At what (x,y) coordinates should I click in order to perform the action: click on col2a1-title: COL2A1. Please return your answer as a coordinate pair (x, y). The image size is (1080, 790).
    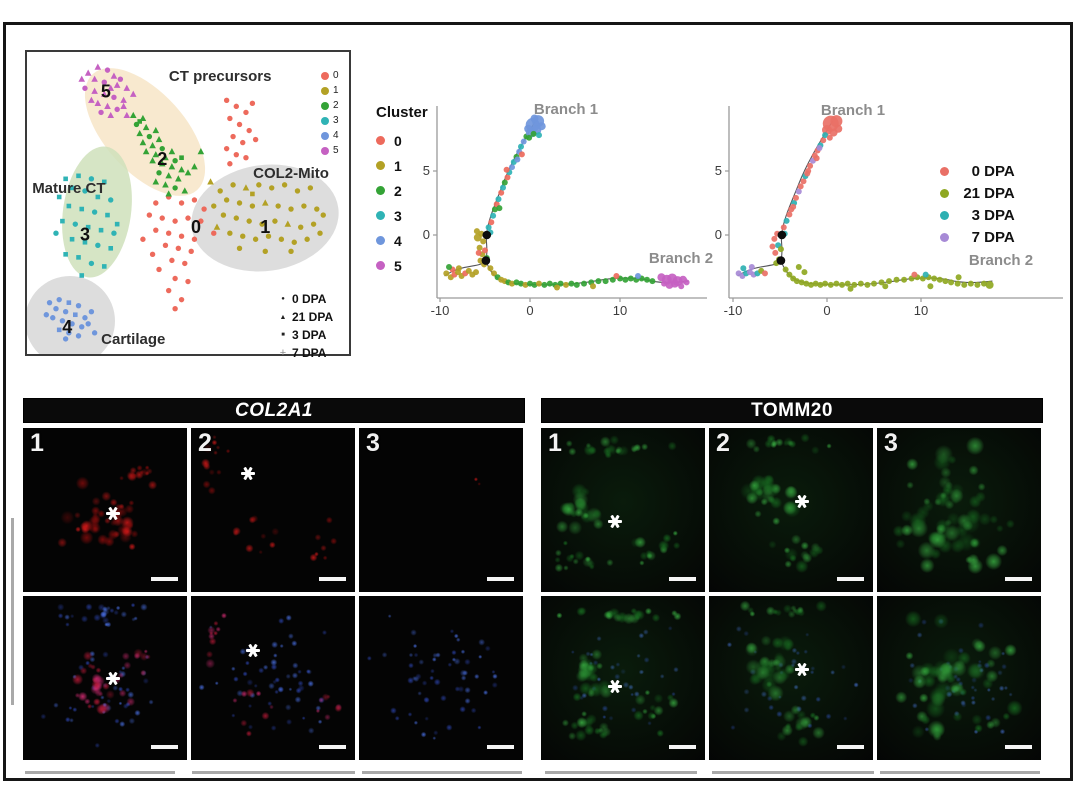
    Looking at the image, I should click on (274, 410).